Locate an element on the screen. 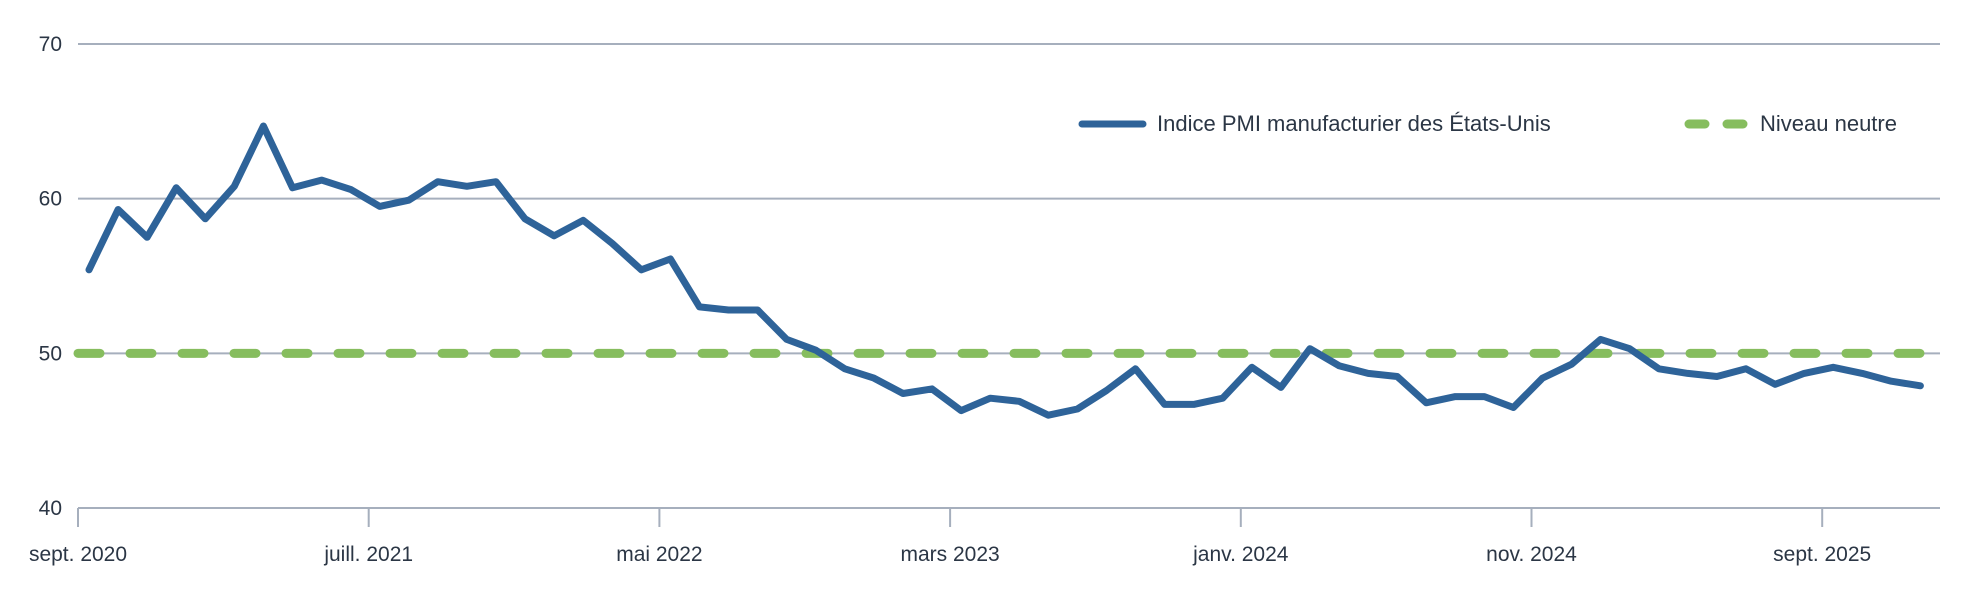 The height and width of the screenshot is (606, 1972). x-tick-label: janv. 2024 is located at coordinates (1240, 554).